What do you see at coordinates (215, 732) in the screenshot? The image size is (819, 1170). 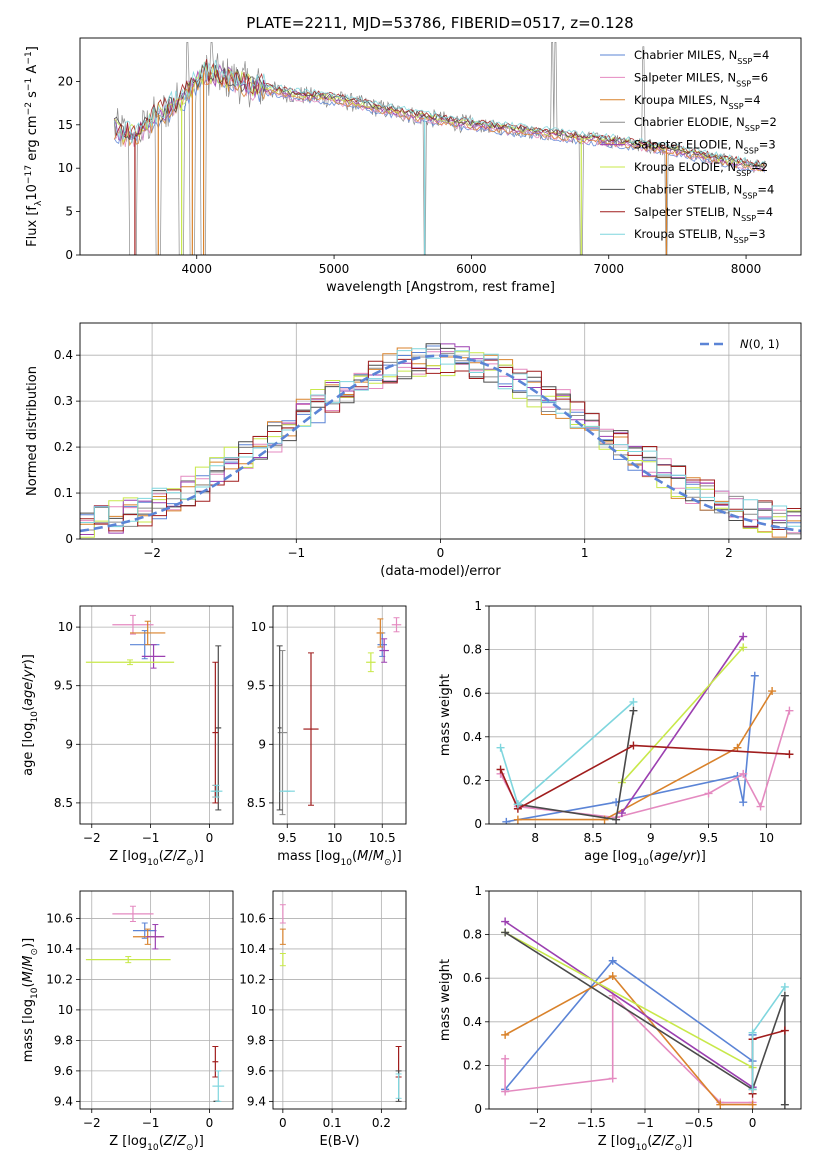 I see `errorbar-salpeter-stelib` at bounding box center [215, 732].